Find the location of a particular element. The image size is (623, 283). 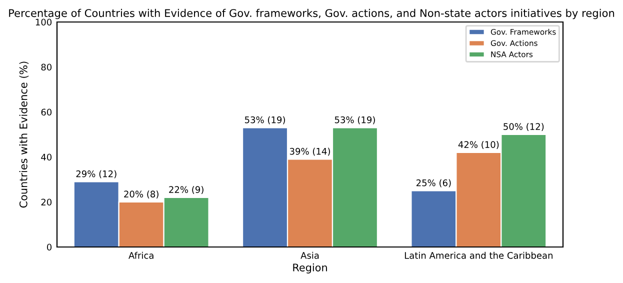

chart-title: Percentage of Countries with Evidence of Gov. frameworks, Gov. actions, and Non-state actors initiatives by region is located at coordinates (311, 14).